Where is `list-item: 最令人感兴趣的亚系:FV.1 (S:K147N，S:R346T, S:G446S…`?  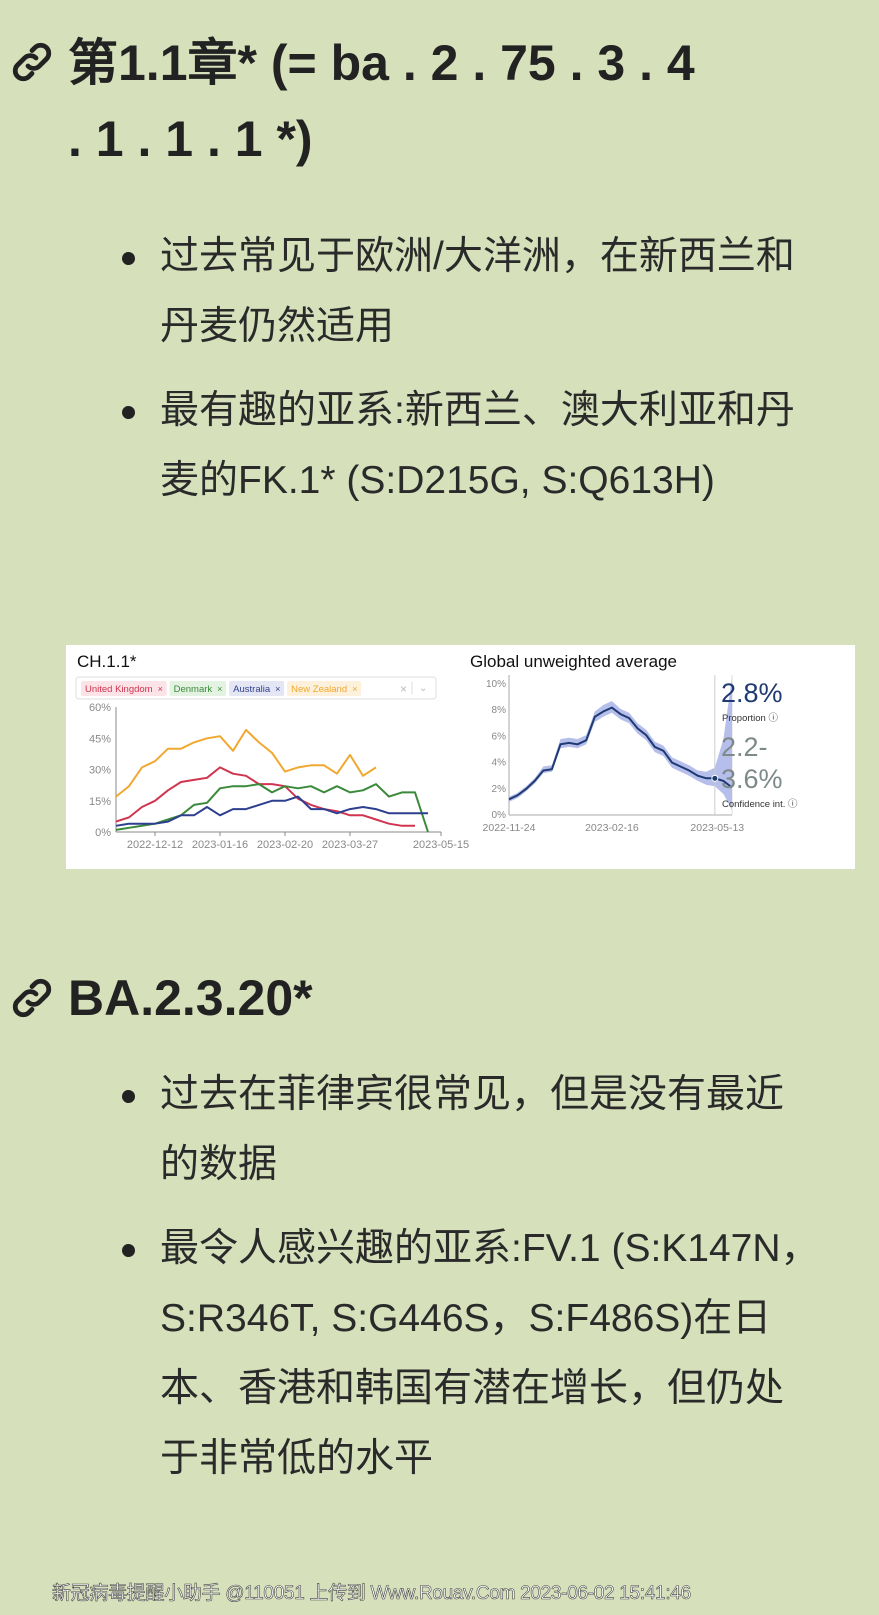
list-item: 最令人感兴趣的亚系:FV.1 (S:K147N，S:R346T, S:G446S… is located at coordinates (471, 1354).